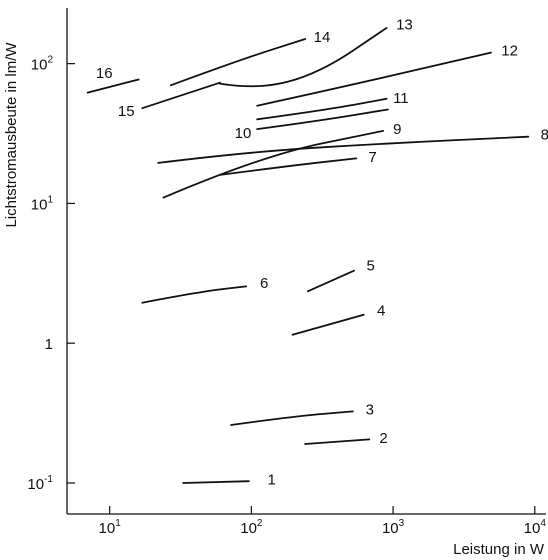 The image size is (548, 560). I want to click on y-tick-label: 10¹, so click(42, 203).